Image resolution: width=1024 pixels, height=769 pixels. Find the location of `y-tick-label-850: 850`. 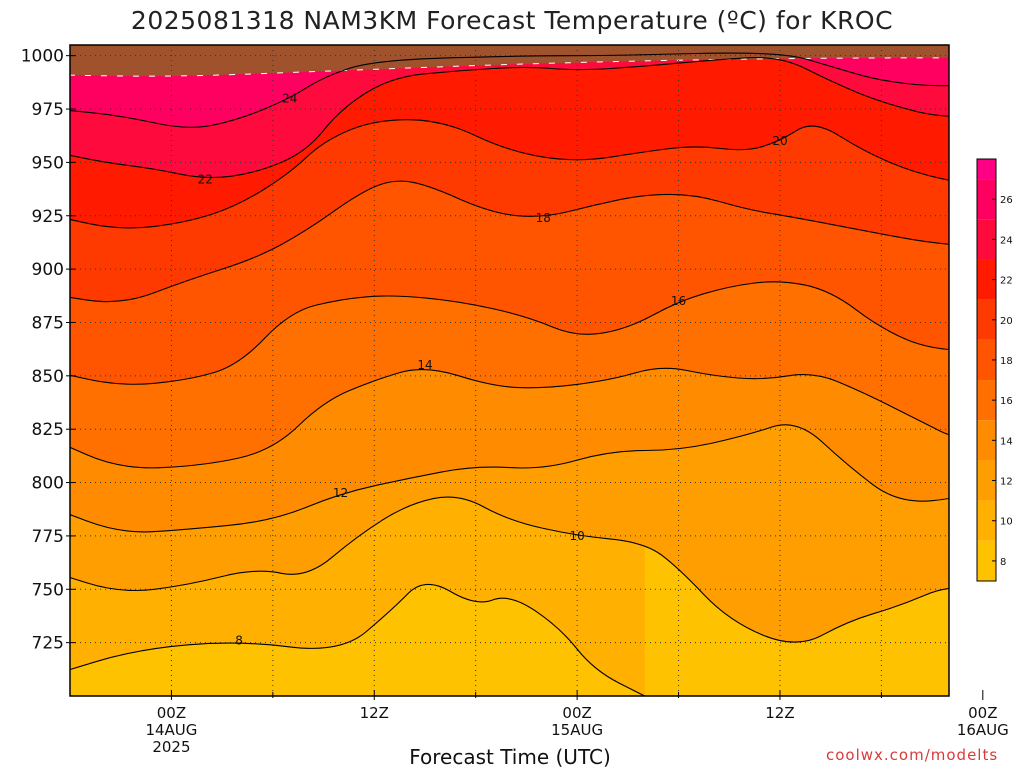

y-tick-label-850: 850 is located at coordinates (48, 377).